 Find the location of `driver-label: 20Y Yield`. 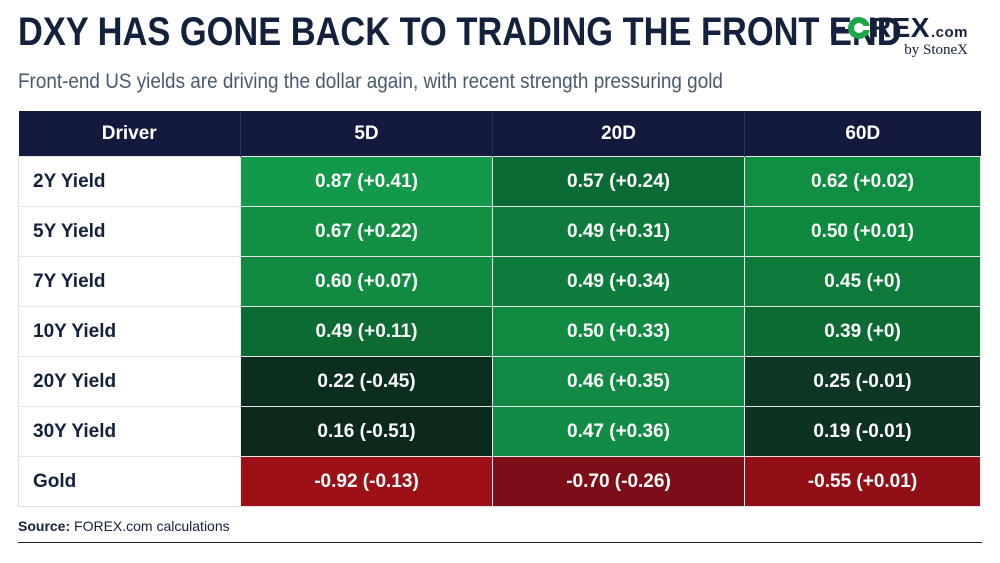

driver-label: 20Y Yield is located at coordinates (129, 381).